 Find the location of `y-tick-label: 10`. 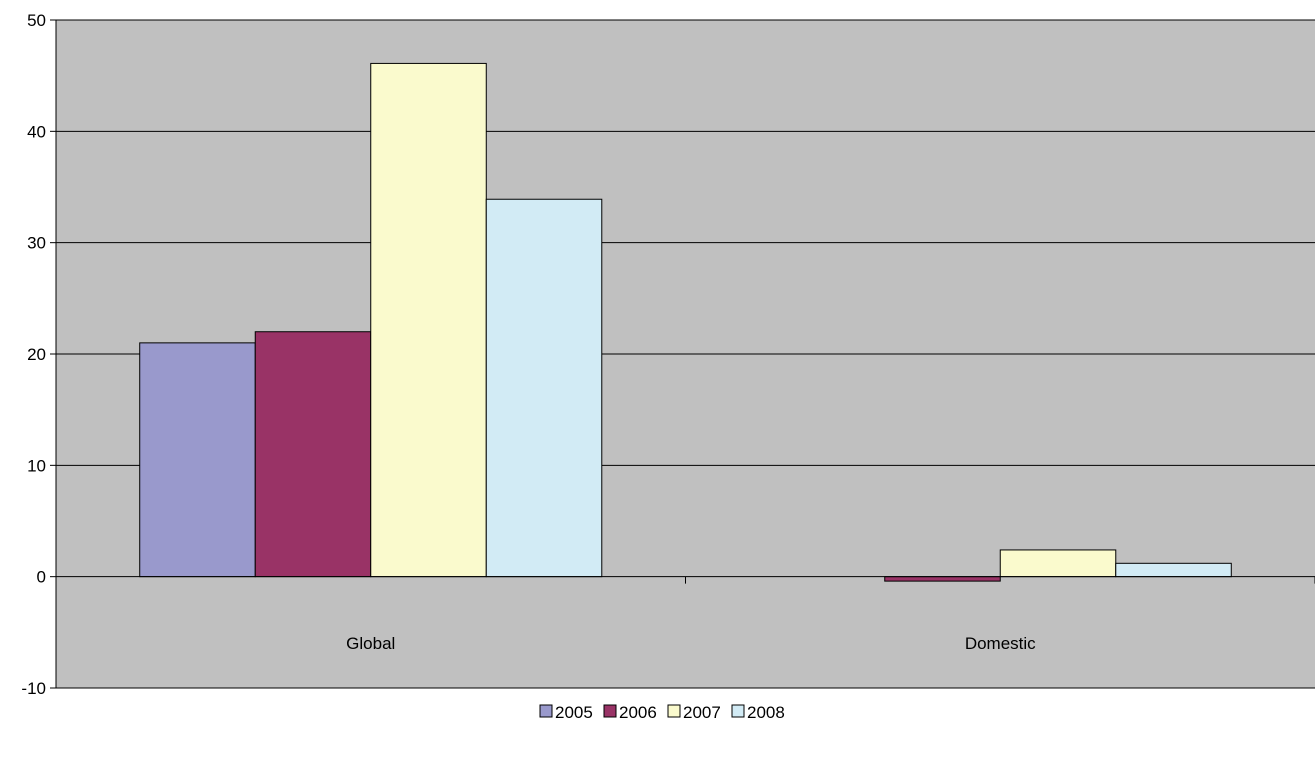

y-tick-label: 10 is located at coordinates (36, 465).